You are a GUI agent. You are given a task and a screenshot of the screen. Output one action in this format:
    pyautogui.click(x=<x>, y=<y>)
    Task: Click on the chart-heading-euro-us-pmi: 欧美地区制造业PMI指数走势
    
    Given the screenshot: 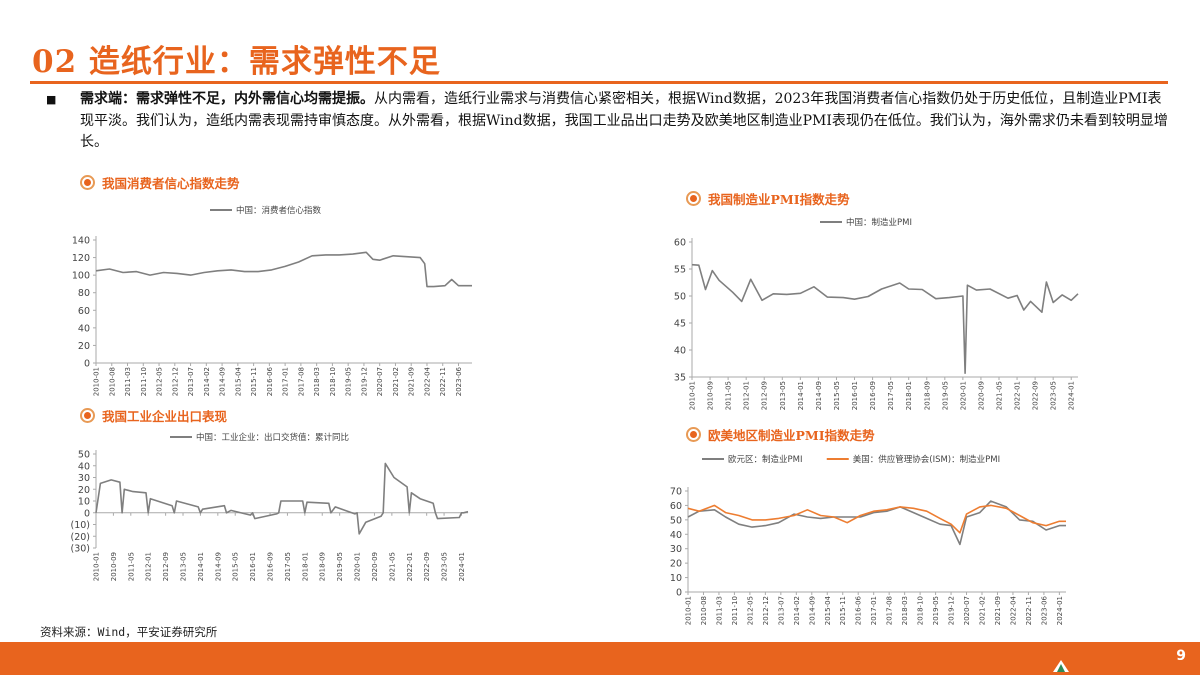 What is the action you would take?
    pyautogui.click(x=780, y=434)
    